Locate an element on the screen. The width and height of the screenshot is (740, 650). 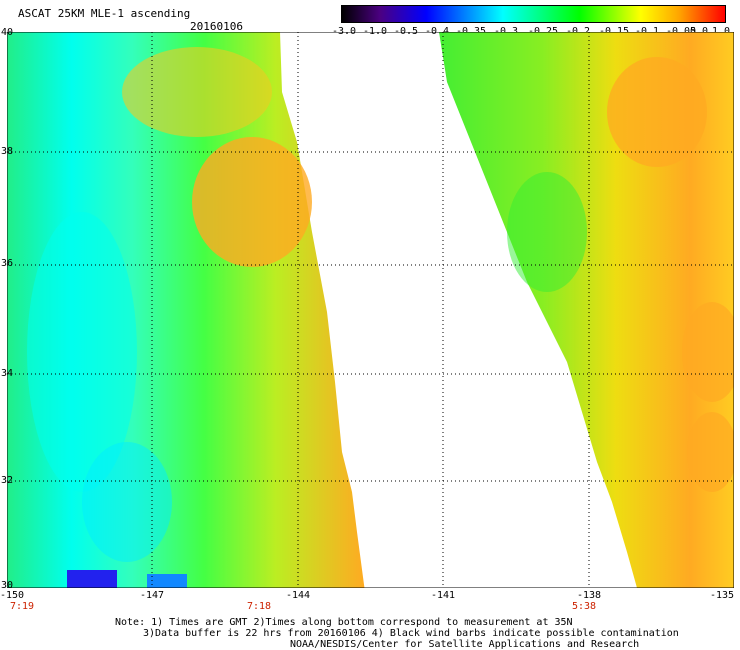
time-label: 5:38 is located at coordinates (584, 606).